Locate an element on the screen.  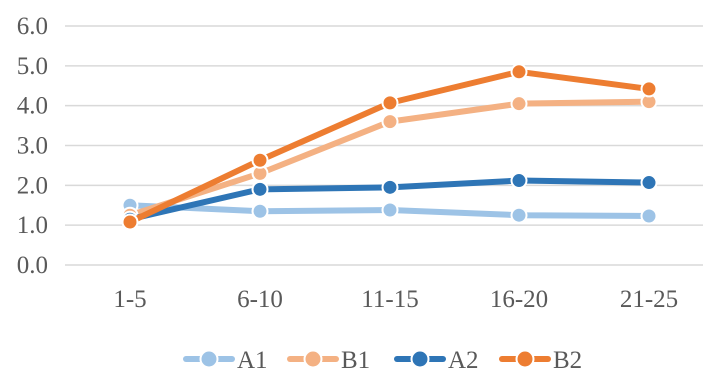
y-axis: 0.0 1.0 2.0 3.0 4.0 5.0 6.0 is located at coordinates (32, 146).